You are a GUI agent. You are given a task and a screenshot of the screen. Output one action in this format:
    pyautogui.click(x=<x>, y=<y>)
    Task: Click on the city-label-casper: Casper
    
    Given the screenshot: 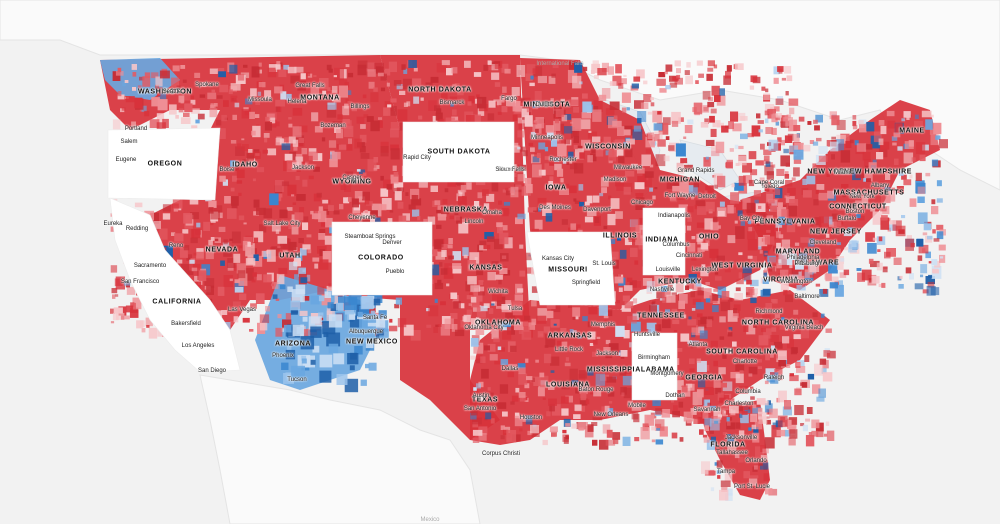 What is the action you would take?
    pyautogui.click(x=352, y=178)
    